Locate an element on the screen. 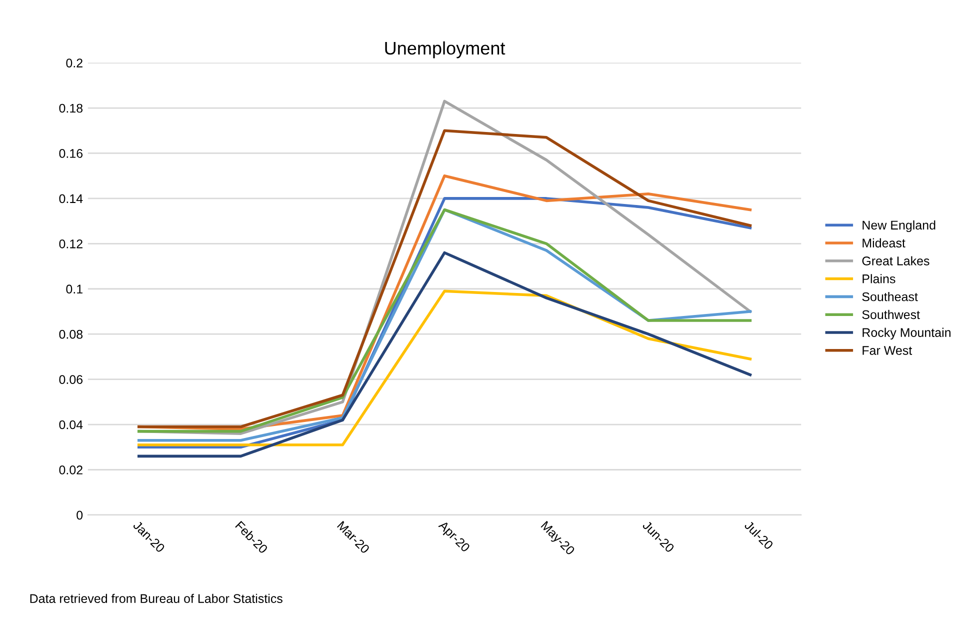  y-tick-label: 0.08 is located at coordinates (71, 334).